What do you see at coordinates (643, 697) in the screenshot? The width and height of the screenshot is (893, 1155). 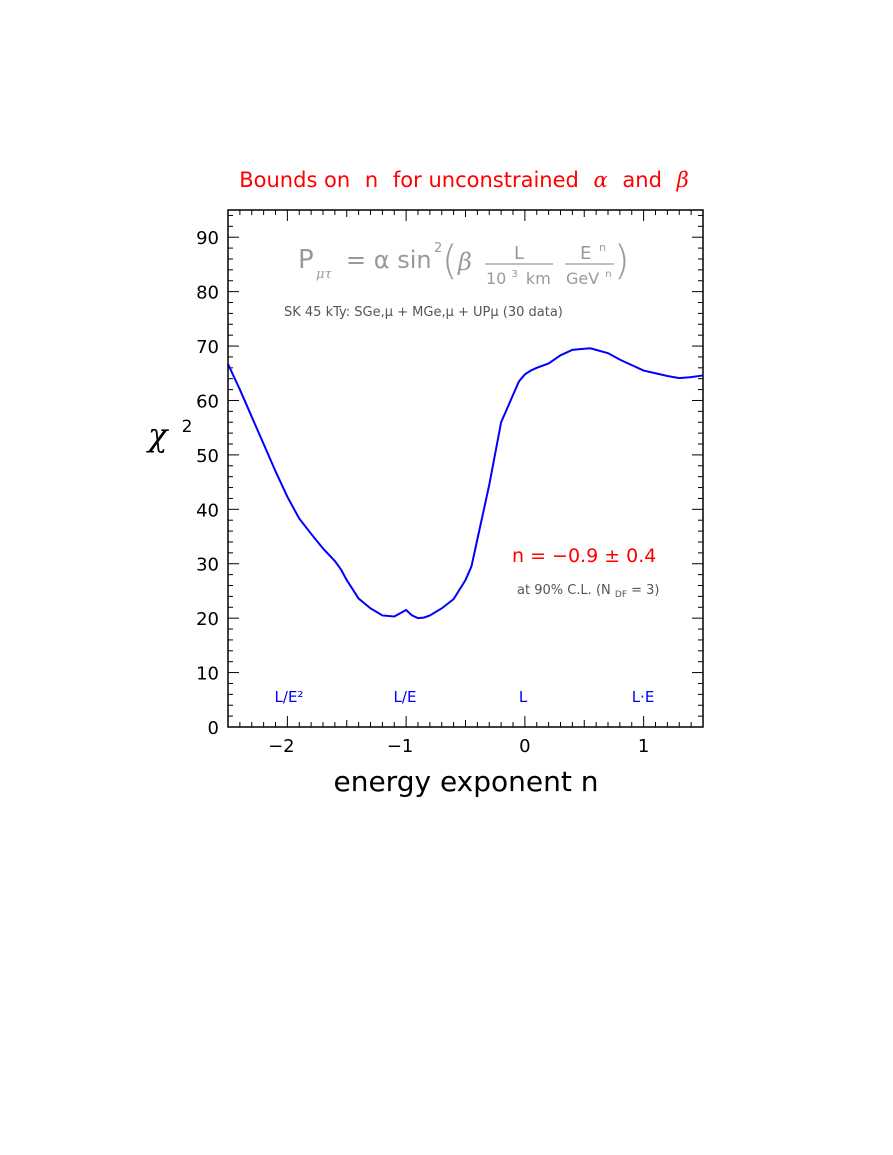 I see `regime-label-l-times-e: L·E` at bounding box center [643, 697].